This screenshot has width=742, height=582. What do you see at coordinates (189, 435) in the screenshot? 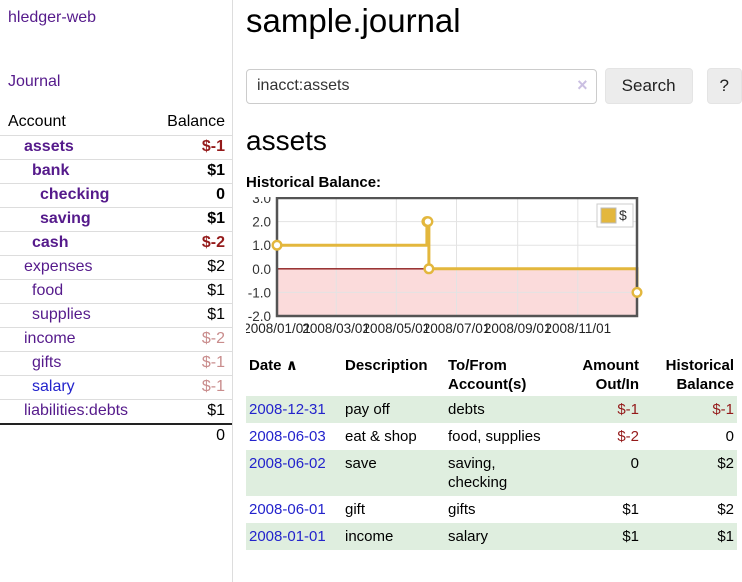
I see `accounts-total-balance: 0` at bounding box center [189, 435].